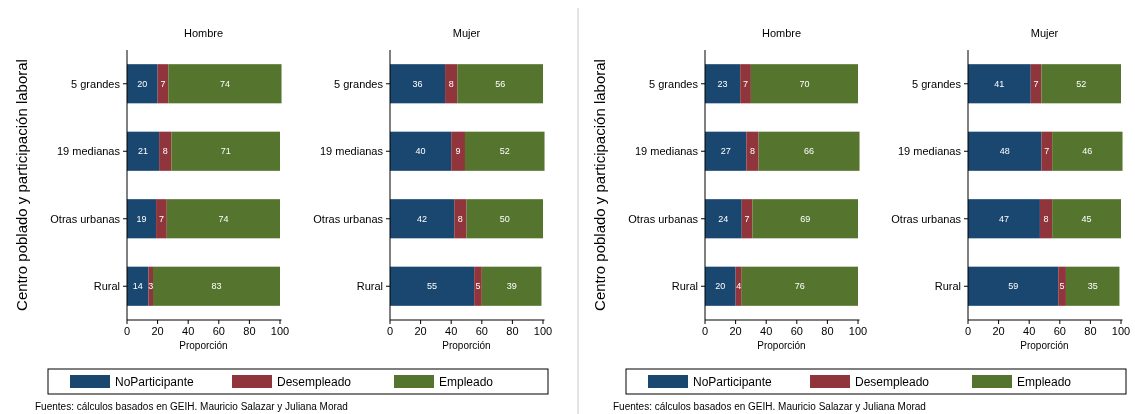 The image size is (1135, 414). I want to click on data-label: 39, so click(511, 286).